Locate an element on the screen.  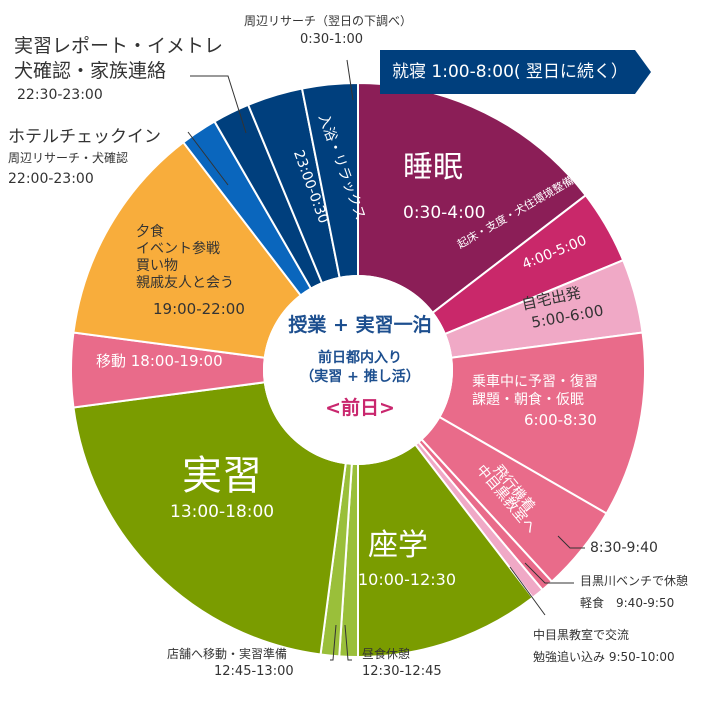
sleep-title: 睡眠 is located at coordinates (433, 167).